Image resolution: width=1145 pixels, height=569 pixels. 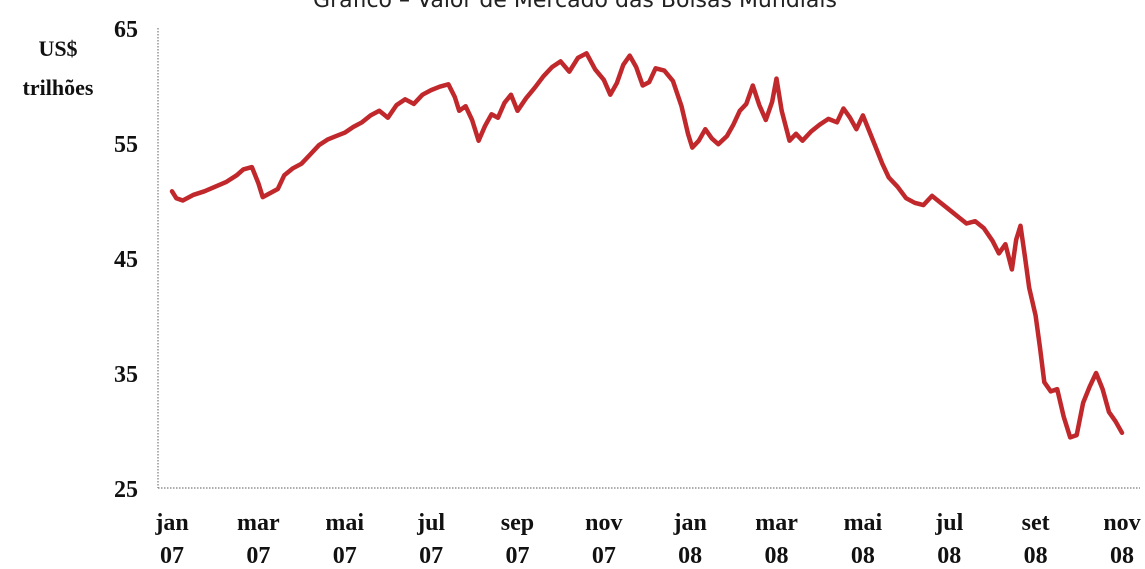 I want to click on y-tick-label: 45, so click(x=126, y=260).